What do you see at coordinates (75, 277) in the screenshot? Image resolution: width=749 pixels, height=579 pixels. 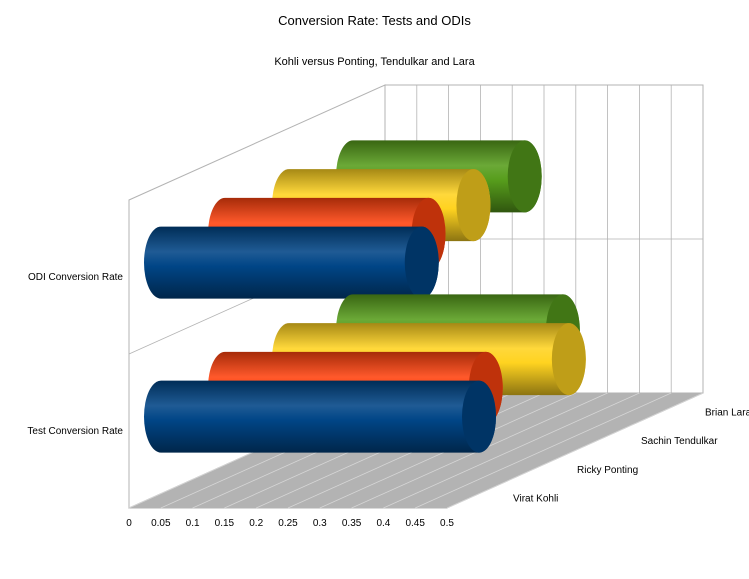 I see `category-label: ODI Conversion Rate` at bounding box center [75, 277].